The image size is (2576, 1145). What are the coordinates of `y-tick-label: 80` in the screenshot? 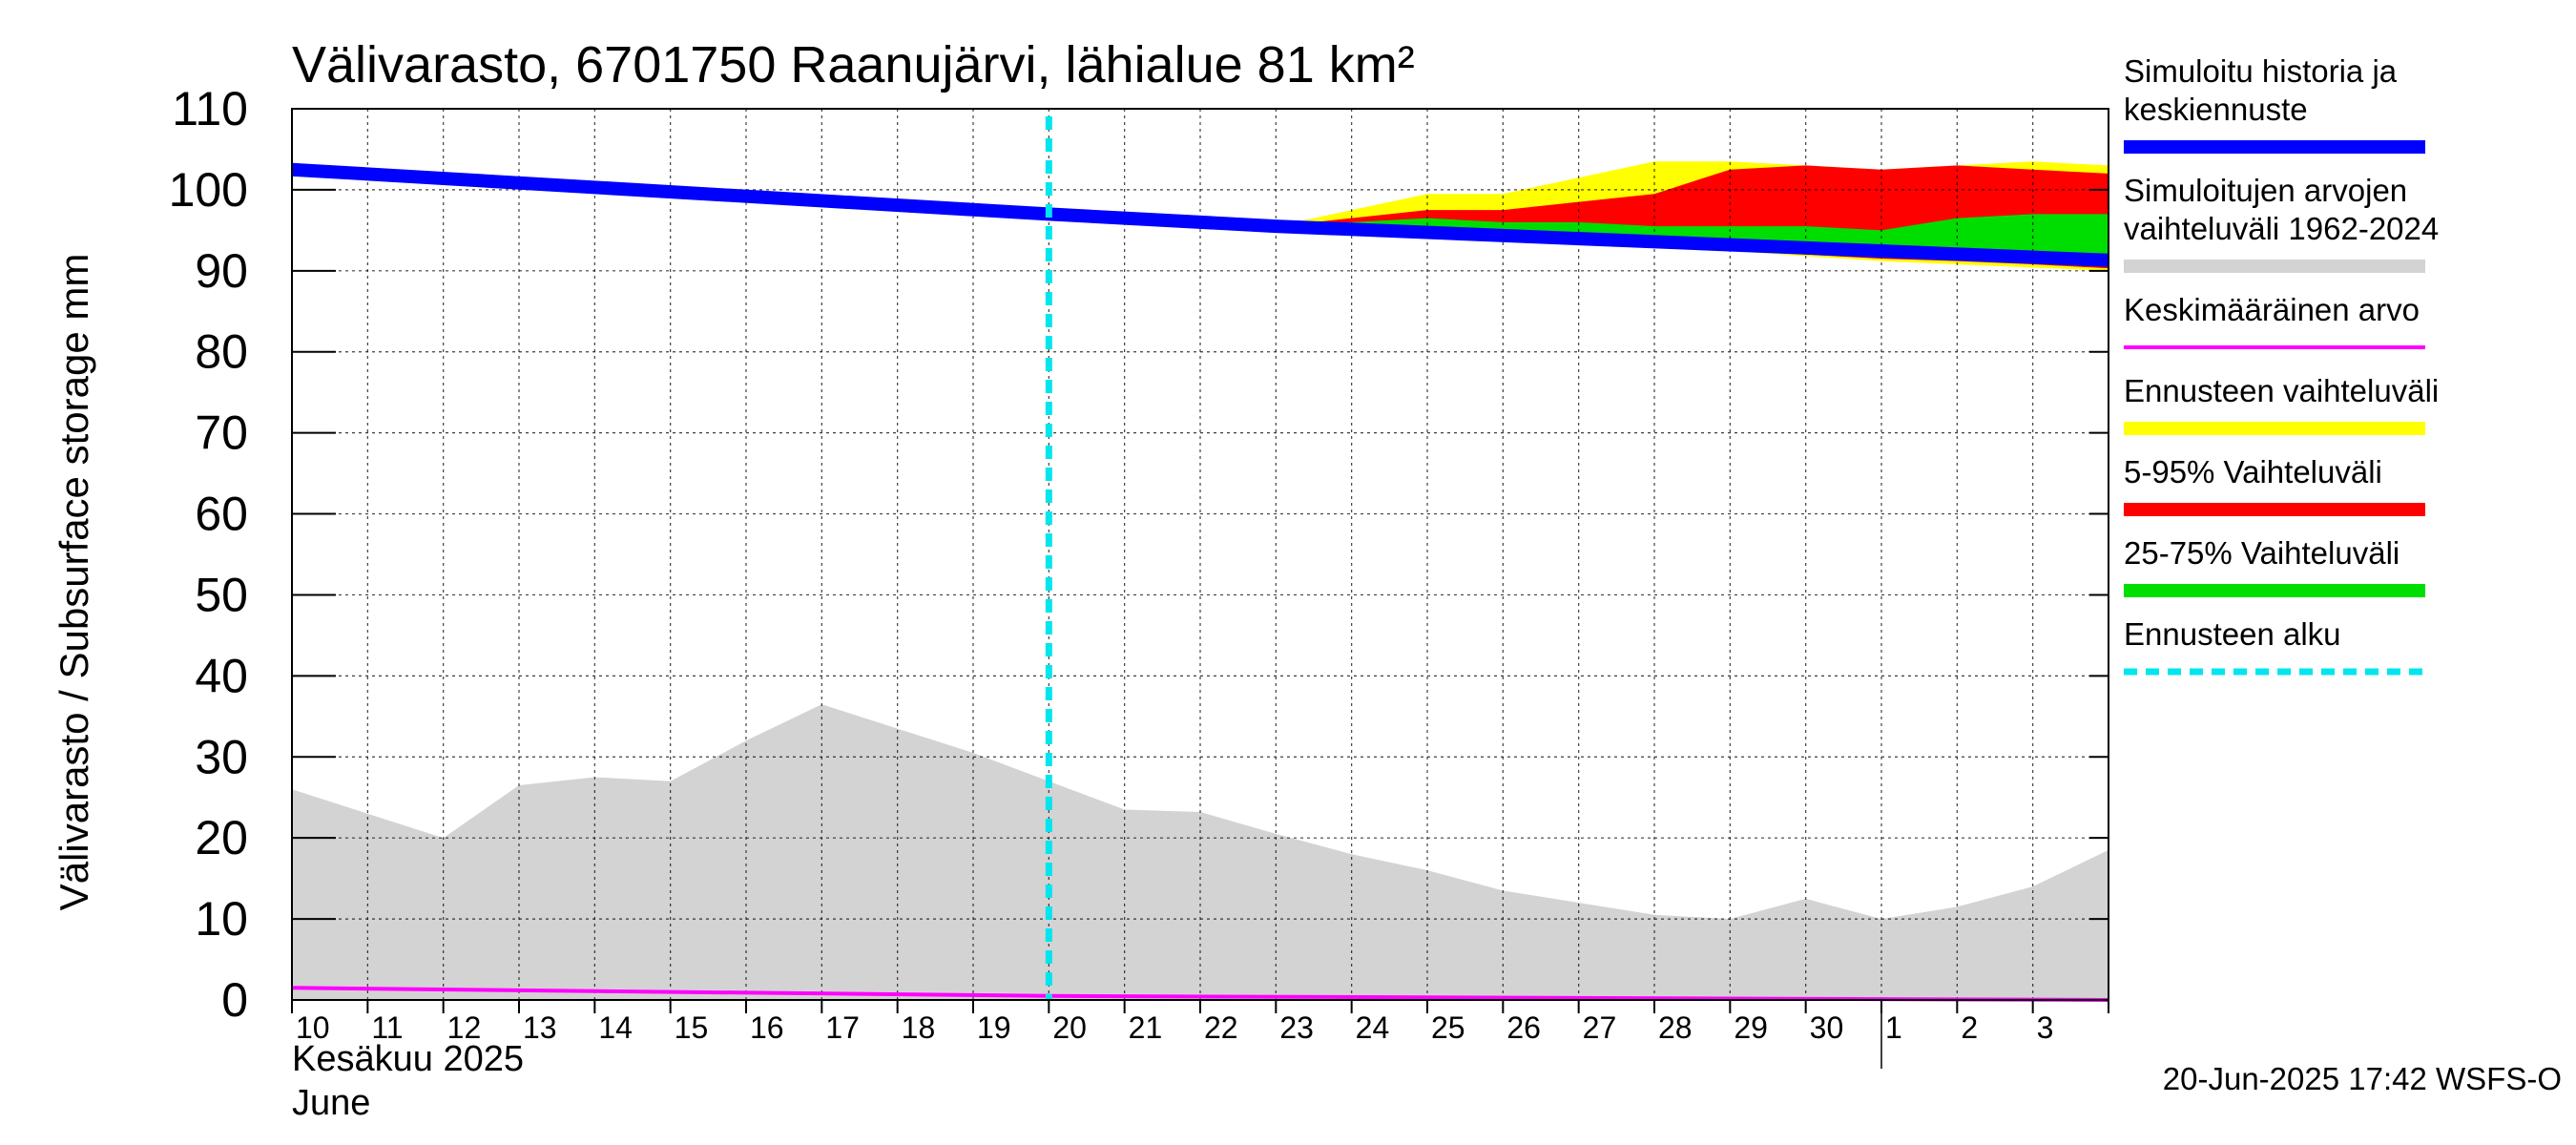 It's located at (221, 352).